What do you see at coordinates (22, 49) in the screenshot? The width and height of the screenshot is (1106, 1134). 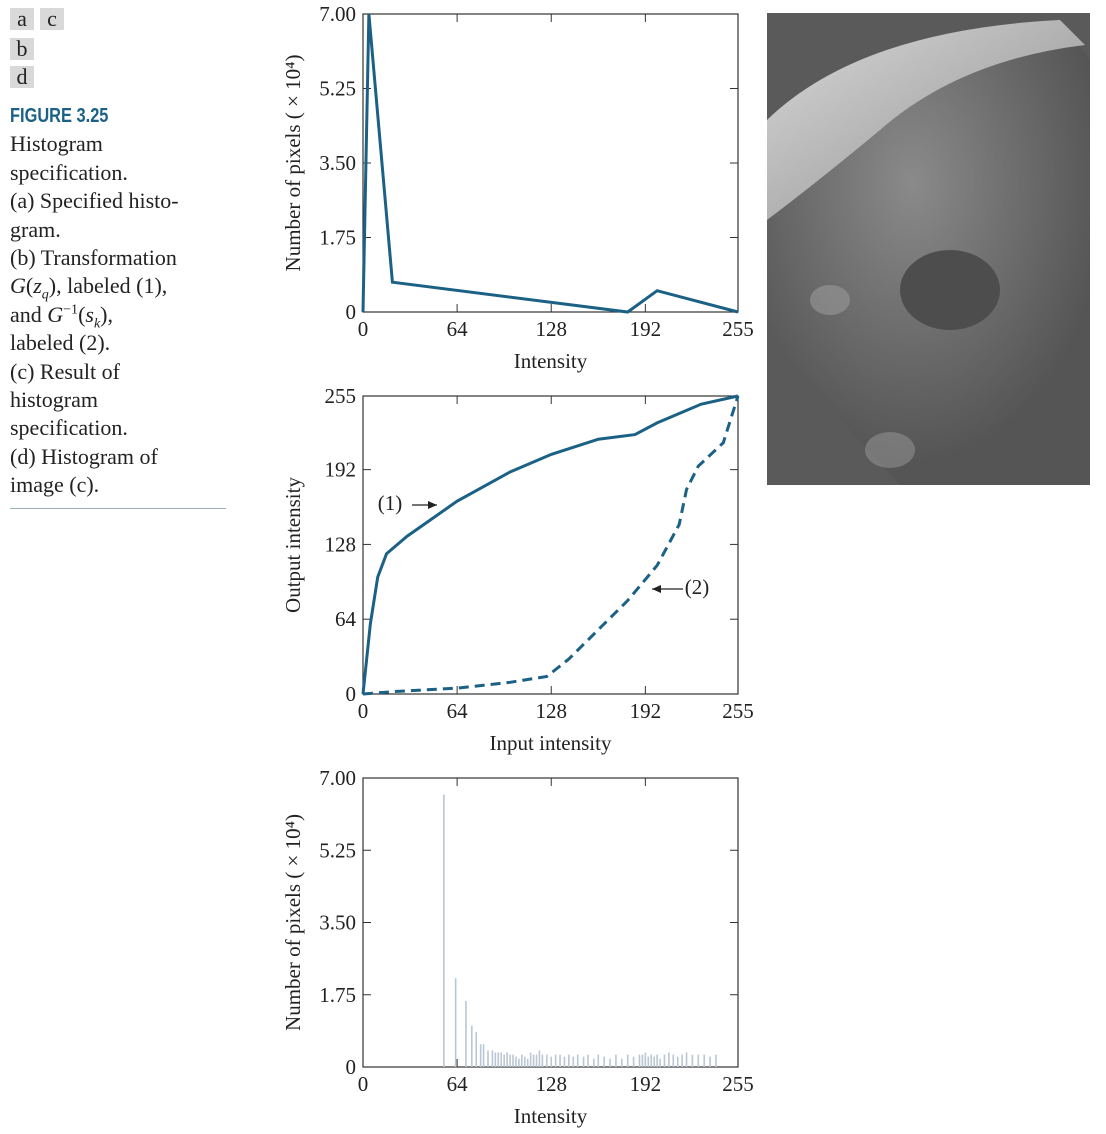 I see `panel-label: b` at bounding box center [22, 49].